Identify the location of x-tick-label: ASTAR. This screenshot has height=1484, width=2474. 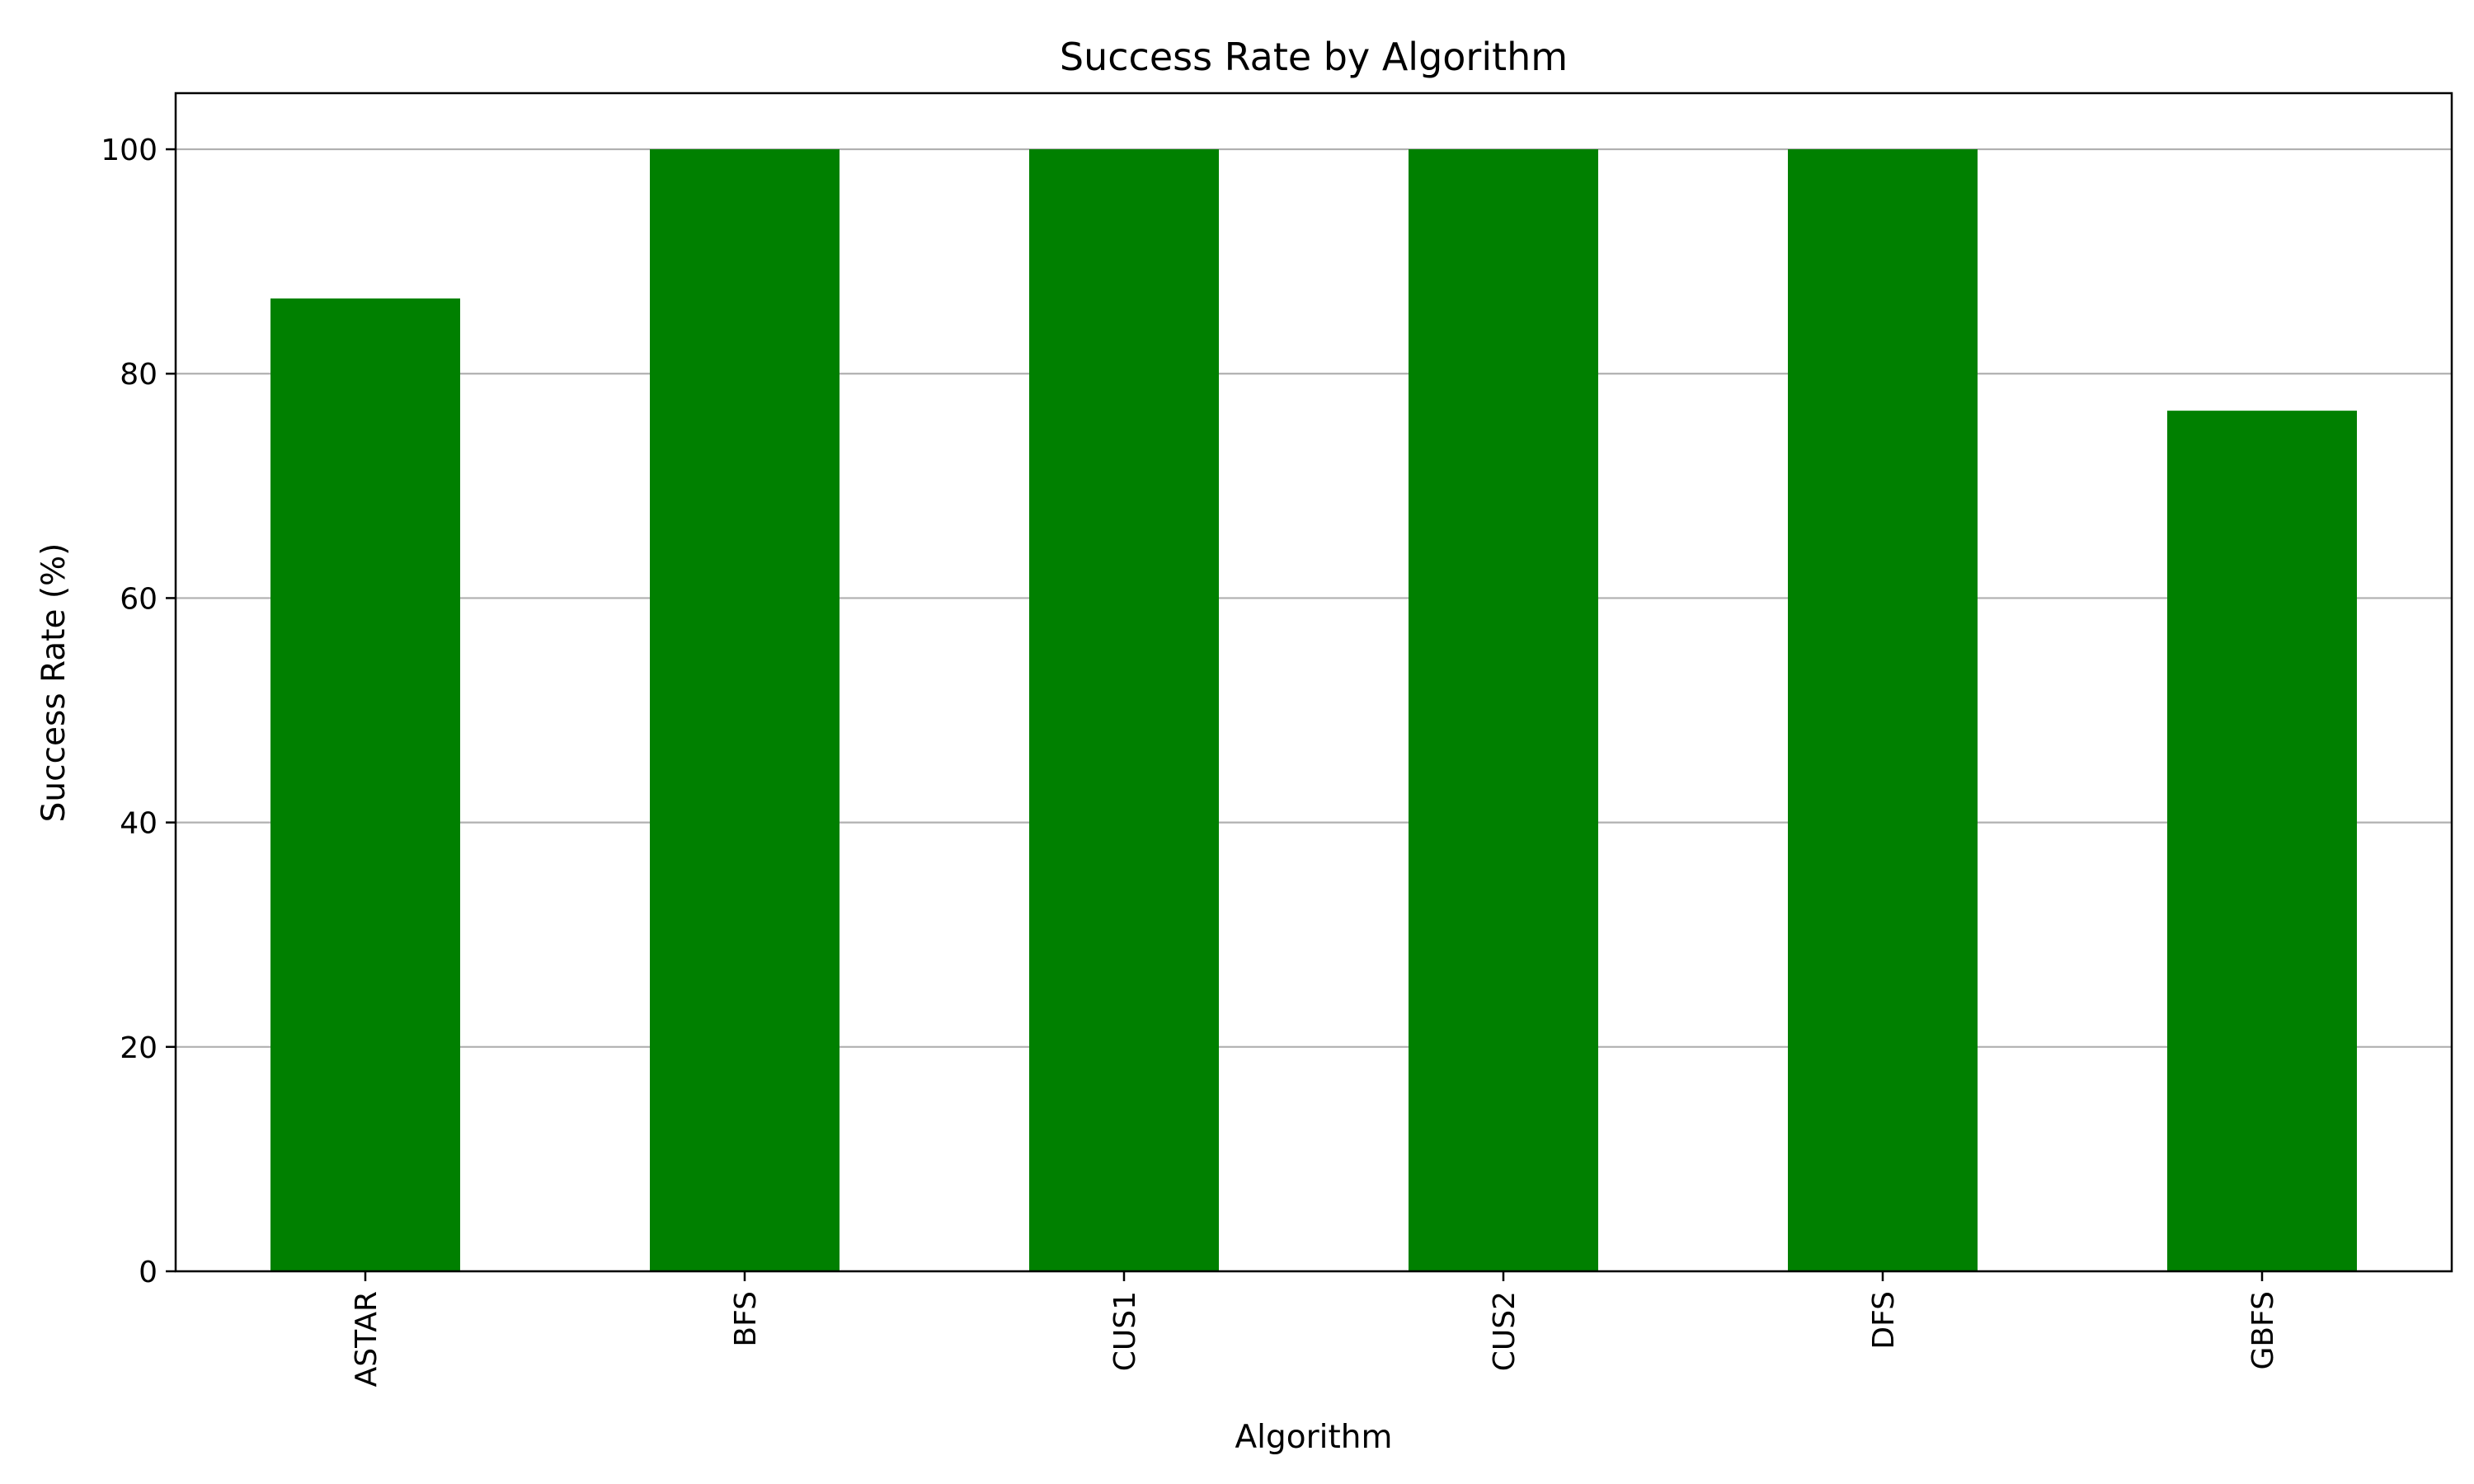
(366, 1339).